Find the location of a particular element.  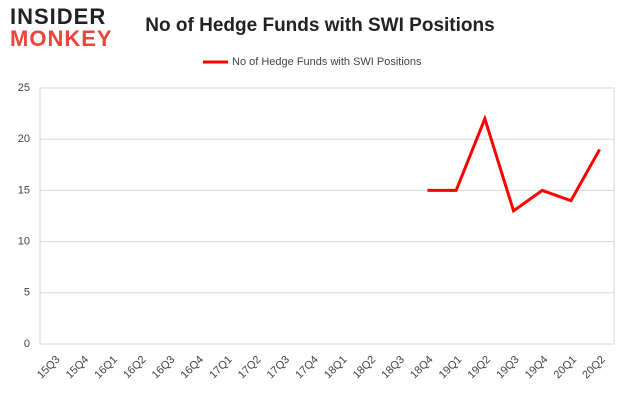

x-tick-label: 17Q2 is located at coordinates (250, 368).